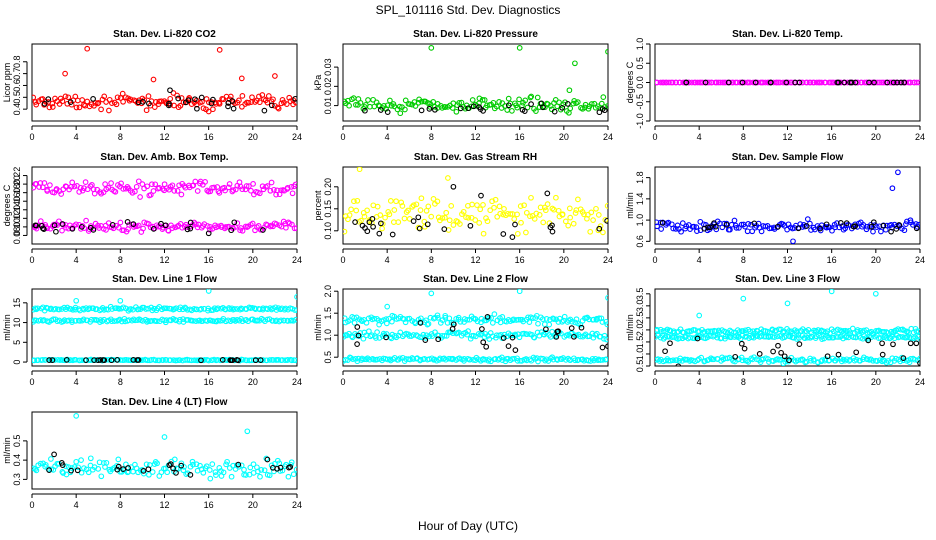 The height and width of the screenshot is (540, 936). Describe the element at coordinates (643, 330) in the screenshot. I see `y-axis: 0.51.01.52.02.53.03.5` at that location.